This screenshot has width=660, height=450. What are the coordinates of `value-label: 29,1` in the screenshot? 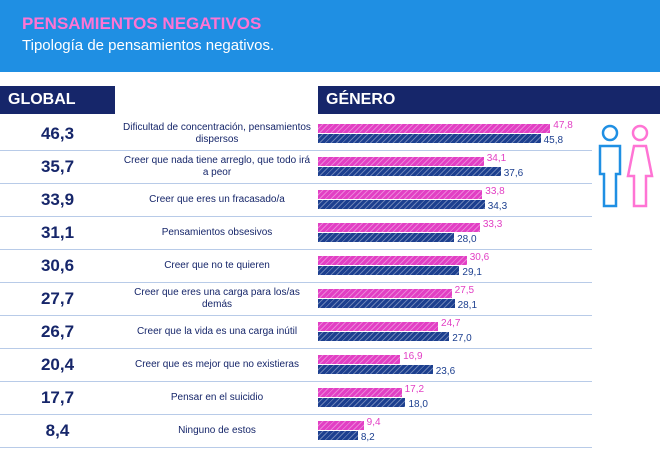 It's located at (472, 272).